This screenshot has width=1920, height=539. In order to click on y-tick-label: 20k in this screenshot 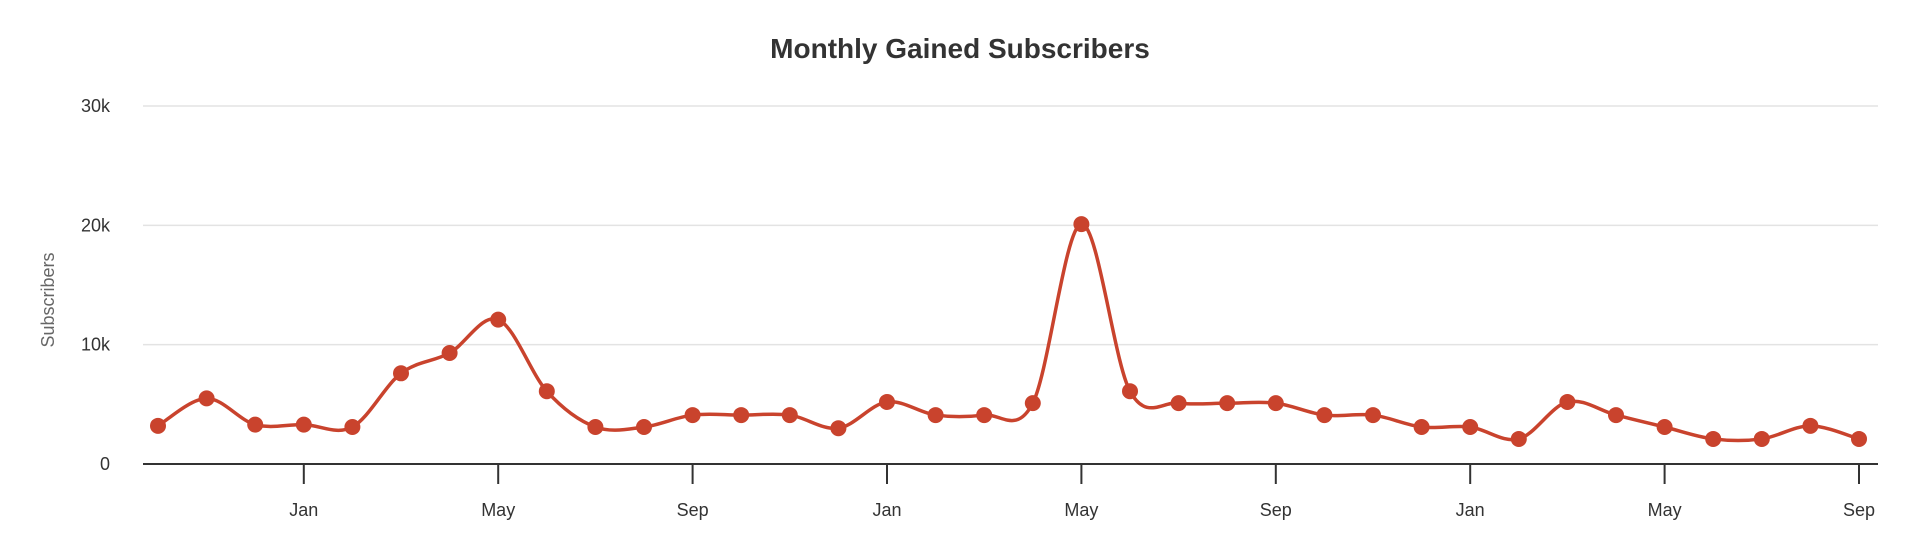, I will do `click(96, 225)`.